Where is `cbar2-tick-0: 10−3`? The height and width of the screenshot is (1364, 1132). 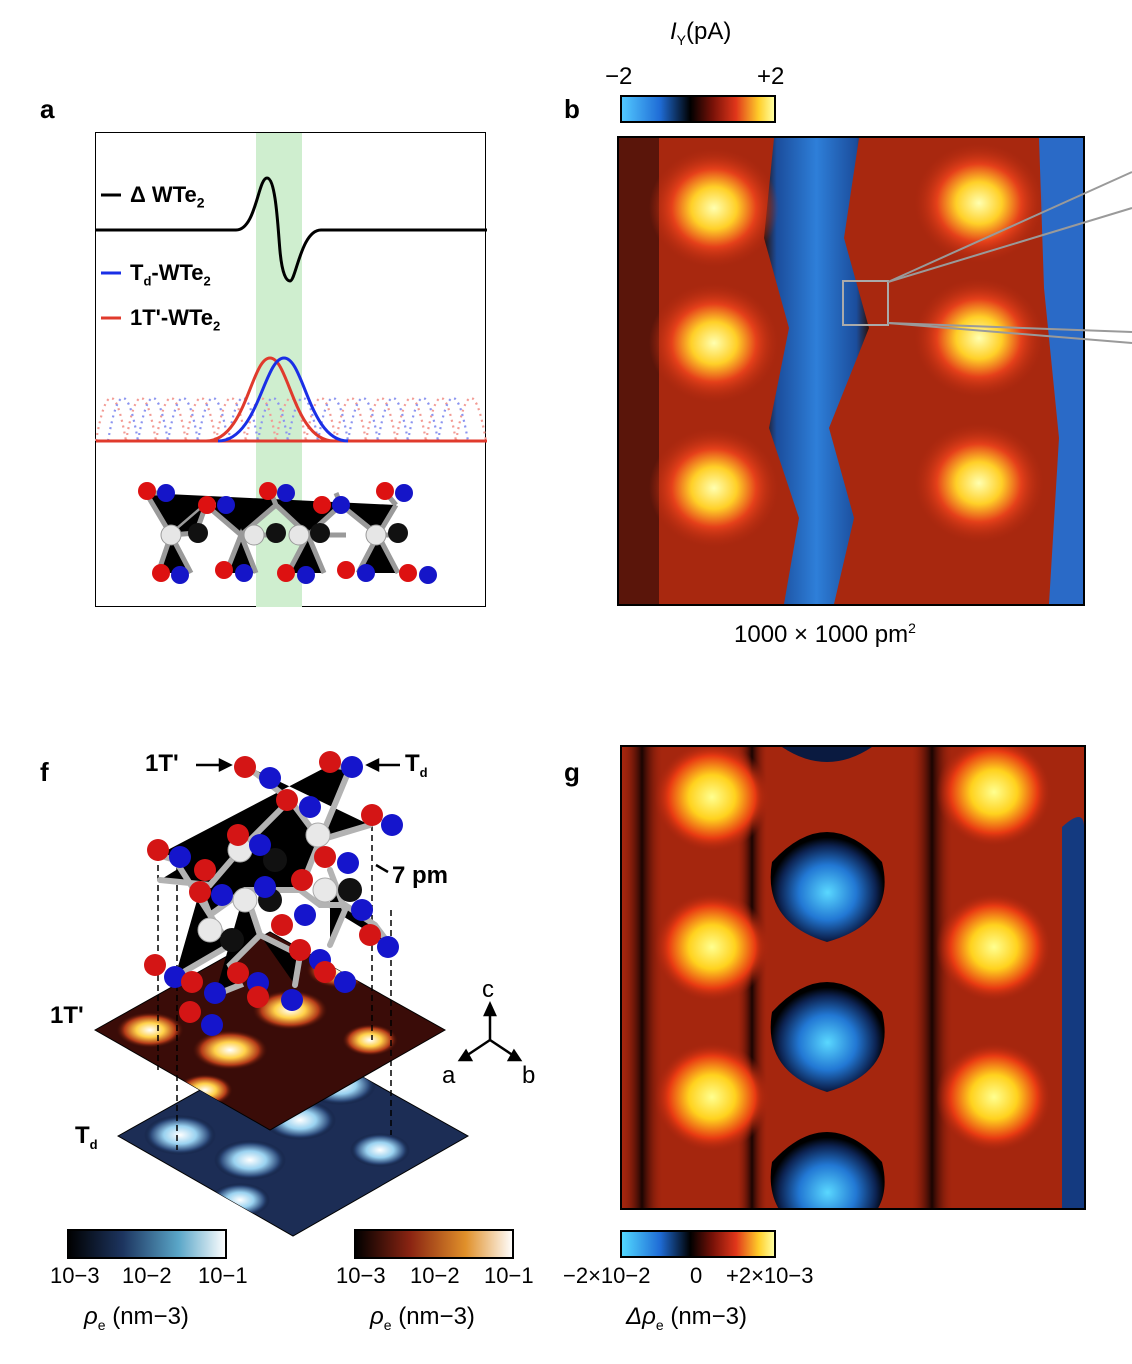 cbar2-tick-0: 10−3 is located at coordinates (361, 1275).